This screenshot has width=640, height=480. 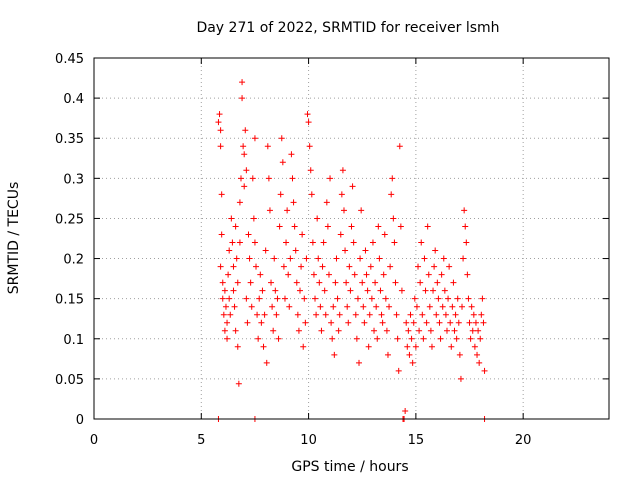 I want to click on y-tick-label: 0.45, so click(x=69, y=59).